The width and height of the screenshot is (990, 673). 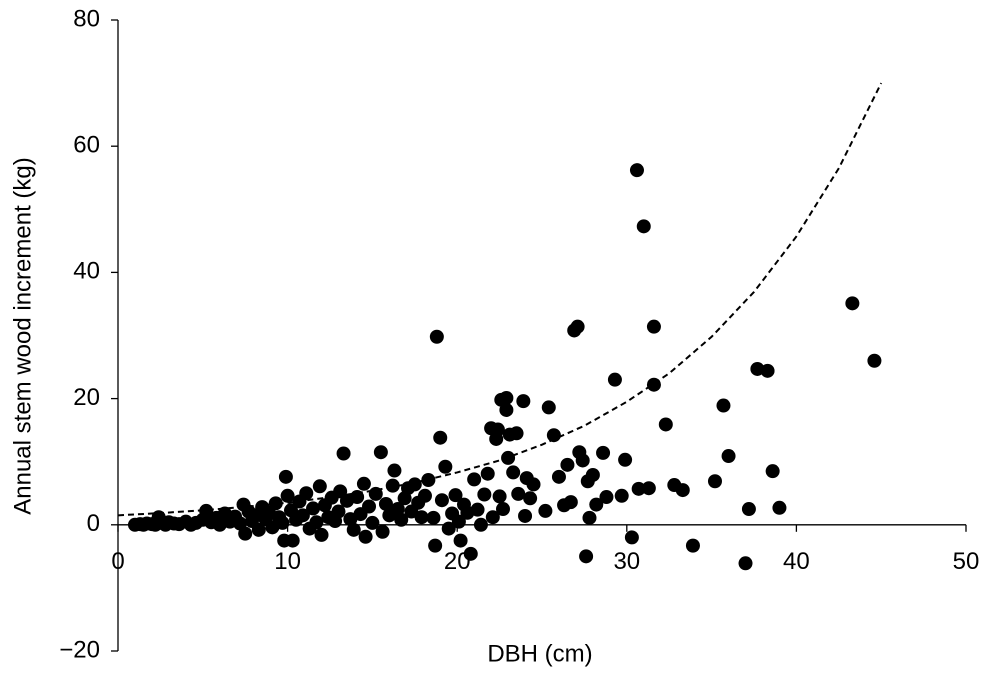 What do you see at coordinates (117, 561) in the screenshot?
I see `x-tick-label: 0` at bounding box center [117, 561].